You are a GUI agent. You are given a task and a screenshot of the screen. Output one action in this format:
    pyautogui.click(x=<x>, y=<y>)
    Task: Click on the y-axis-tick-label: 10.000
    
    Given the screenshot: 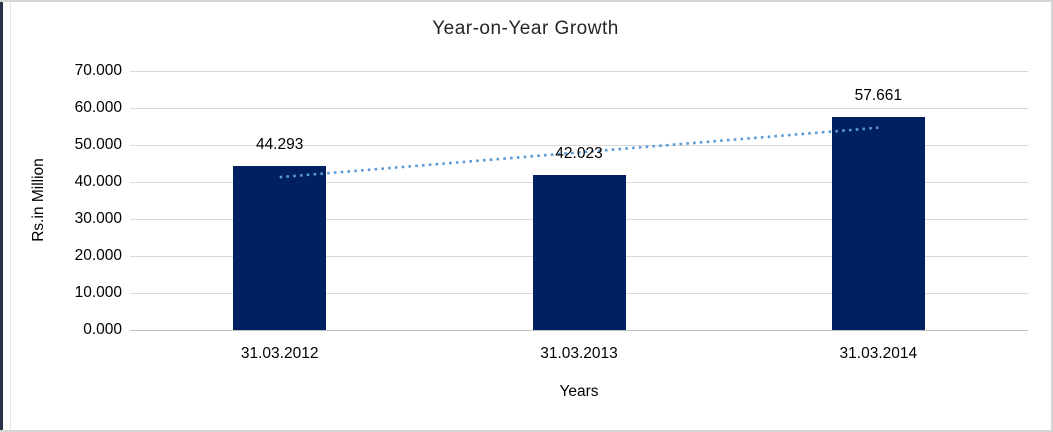 What is the action you would take?
    pyautogui.click(x=98, y=292)
    